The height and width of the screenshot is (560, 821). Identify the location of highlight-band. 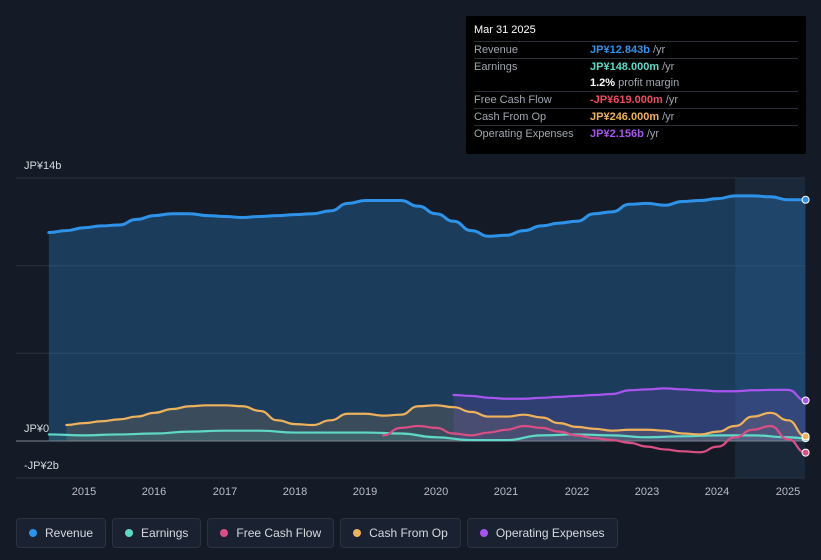
(770, 328).